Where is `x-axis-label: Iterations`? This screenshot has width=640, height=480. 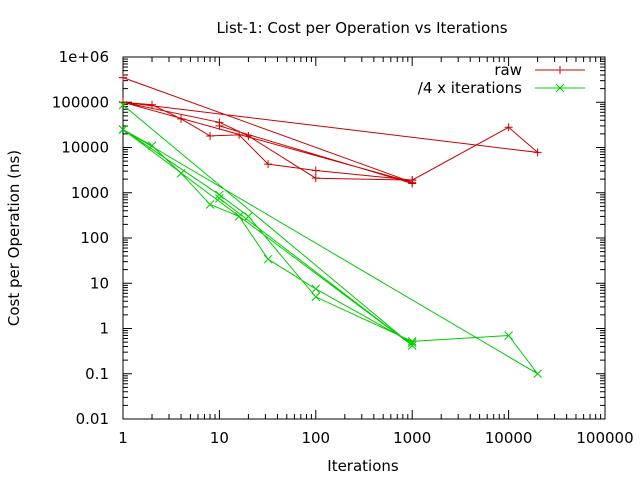
x-axis-label: Iterations is located at coordinates (363, 466).